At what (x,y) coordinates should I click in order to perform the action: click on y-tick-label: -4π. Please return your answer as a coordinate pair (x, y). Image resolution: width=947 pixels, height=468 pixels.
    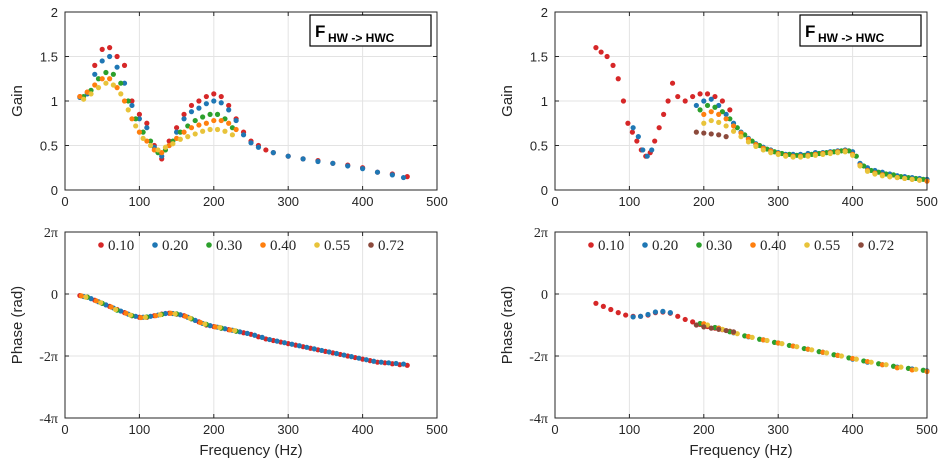
    Looking at the image, I should click on (538, 419).